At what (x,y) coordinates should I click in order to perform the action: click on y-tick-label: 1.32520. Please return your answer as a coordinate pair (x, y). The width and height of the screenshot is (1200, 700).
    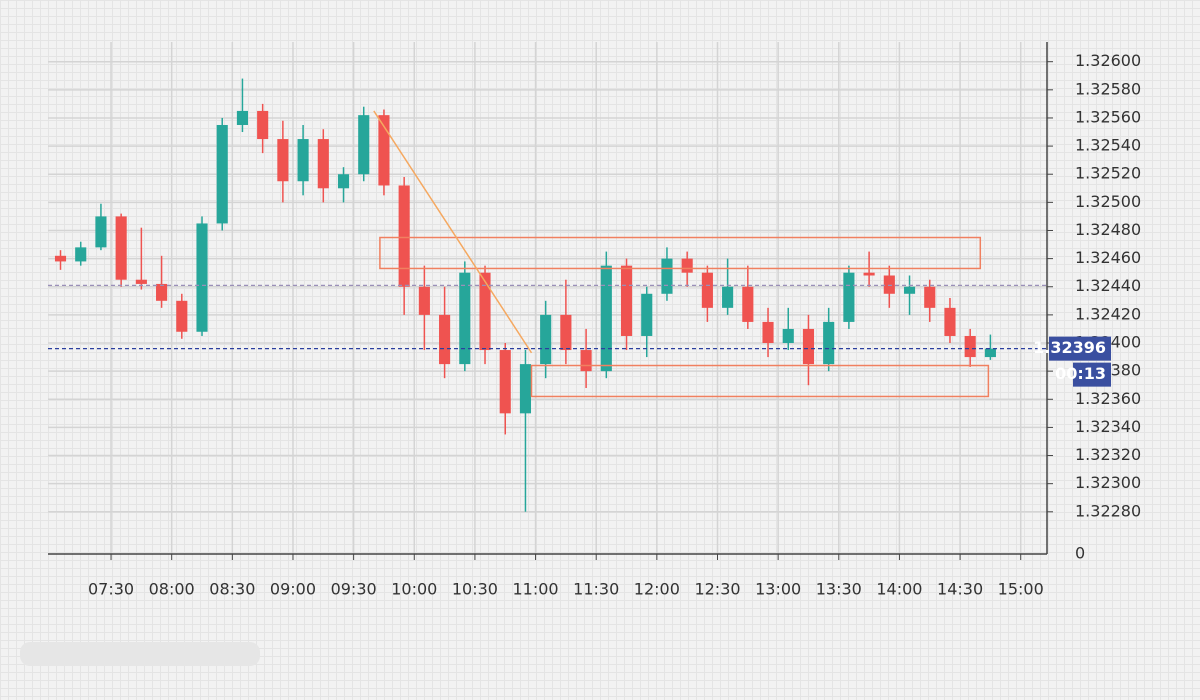
    Looking at the image, I should click on (1108, 173).